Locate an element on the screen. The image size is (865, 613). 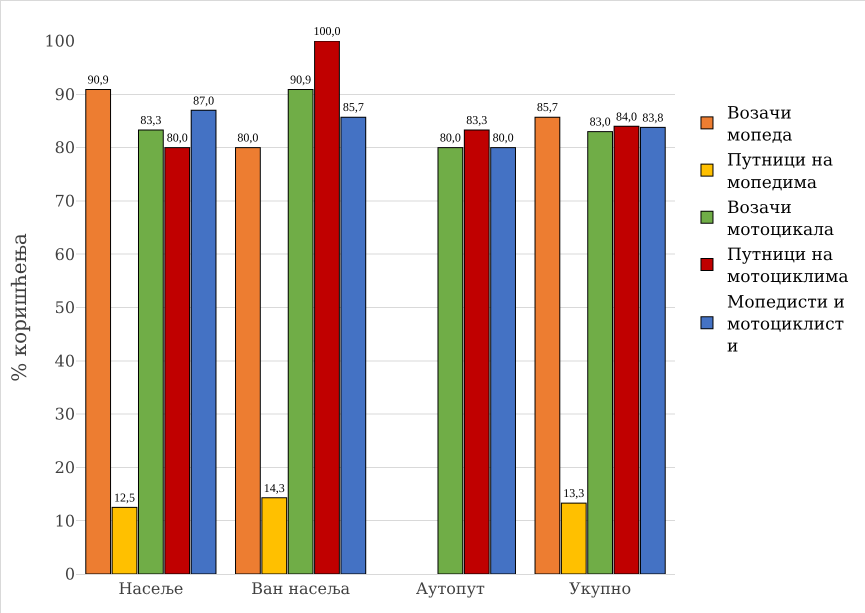
y-axis-title: % коришћења is located at coordinates (19, 307).